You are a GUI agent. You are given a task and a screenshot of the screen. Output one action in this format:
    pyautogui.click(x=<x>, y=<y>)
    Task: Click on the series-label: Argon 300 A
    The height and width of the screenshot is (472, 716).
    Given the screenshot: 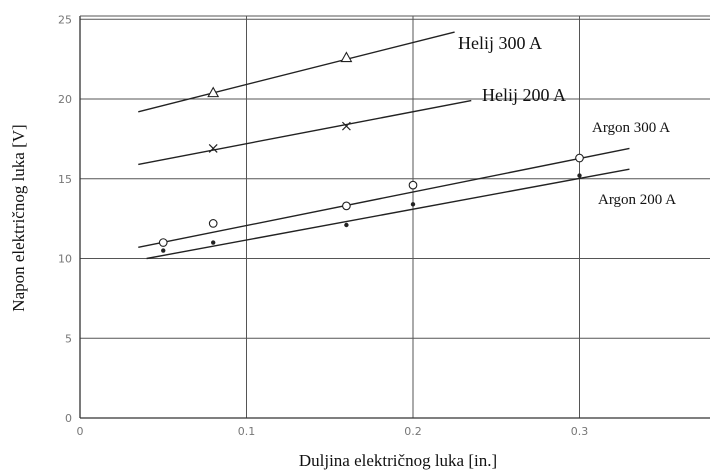 What is the action you would take?
    pyautogui.click(x=631, y=128)
    